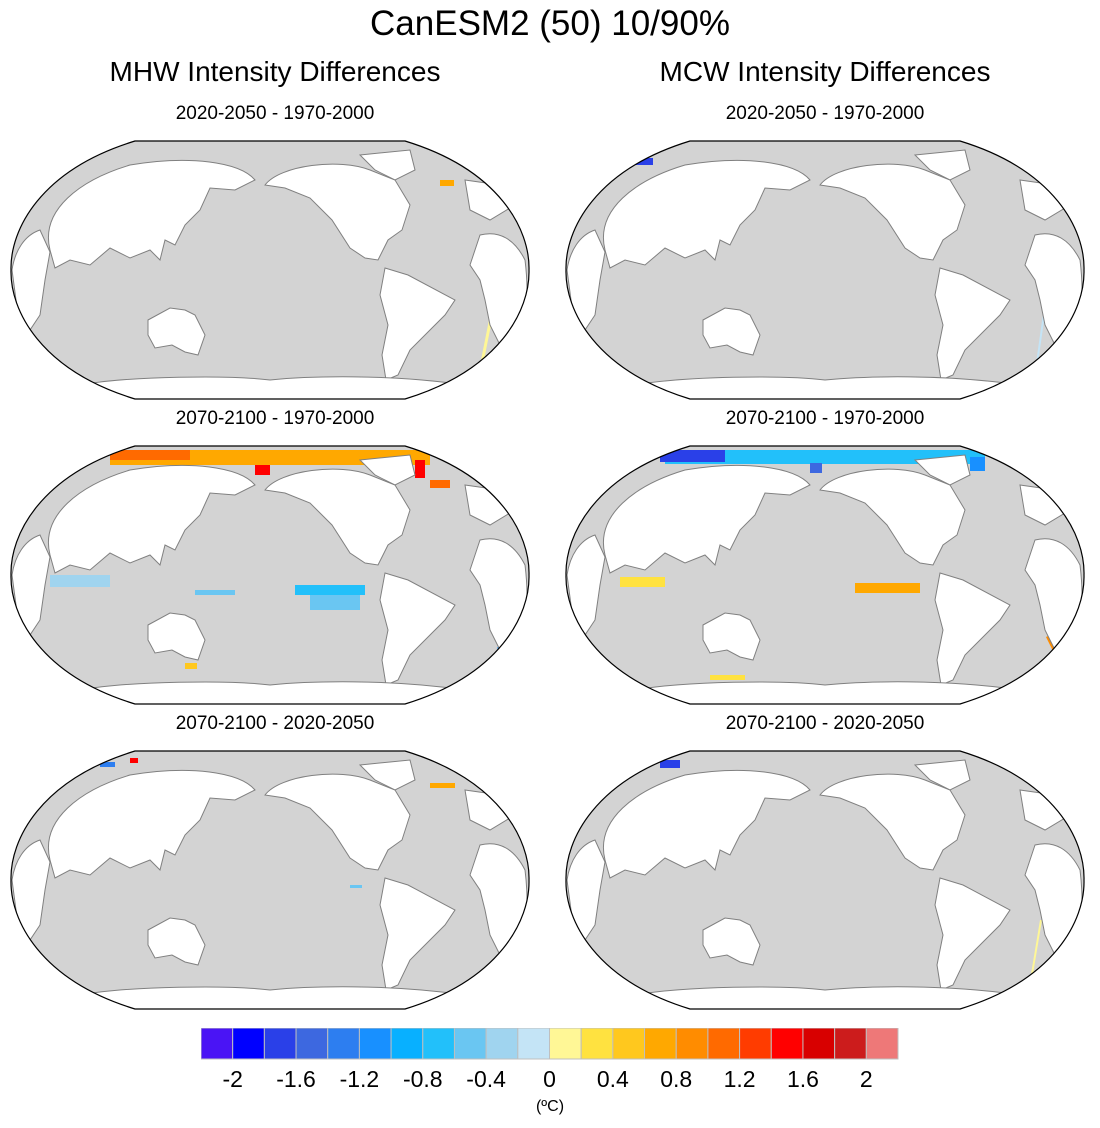 The width and height of the screenshot is (1100, 1128). What do you see at coordinates (232, 1079) in the screenshot?
I see `colorbar-tick-label: -2` at bounding box center [232, 1079].